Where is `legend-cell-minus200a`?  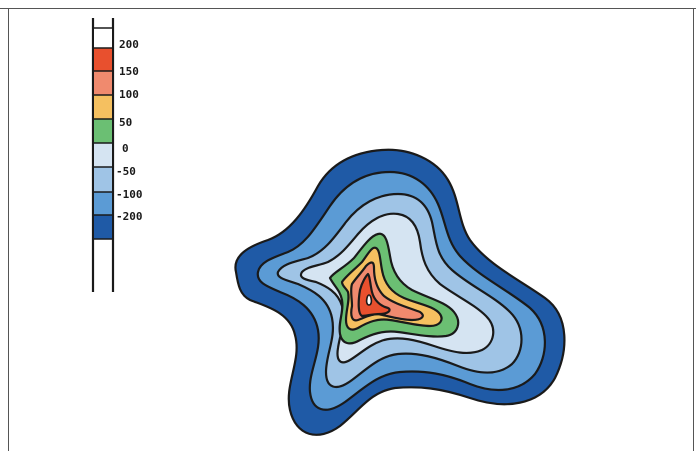
legend-cell-minus200a is located at coordinates (103, 203).